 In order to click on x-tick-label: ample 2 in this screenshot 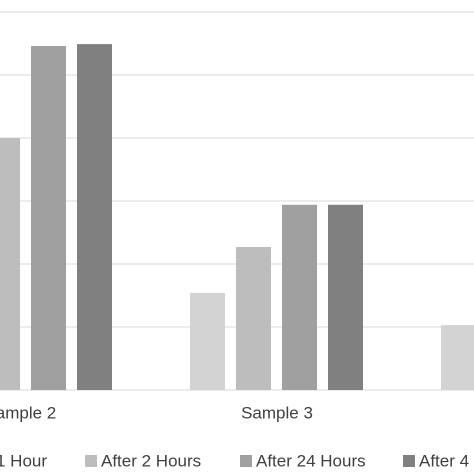, I will do `click(28, 412)`.